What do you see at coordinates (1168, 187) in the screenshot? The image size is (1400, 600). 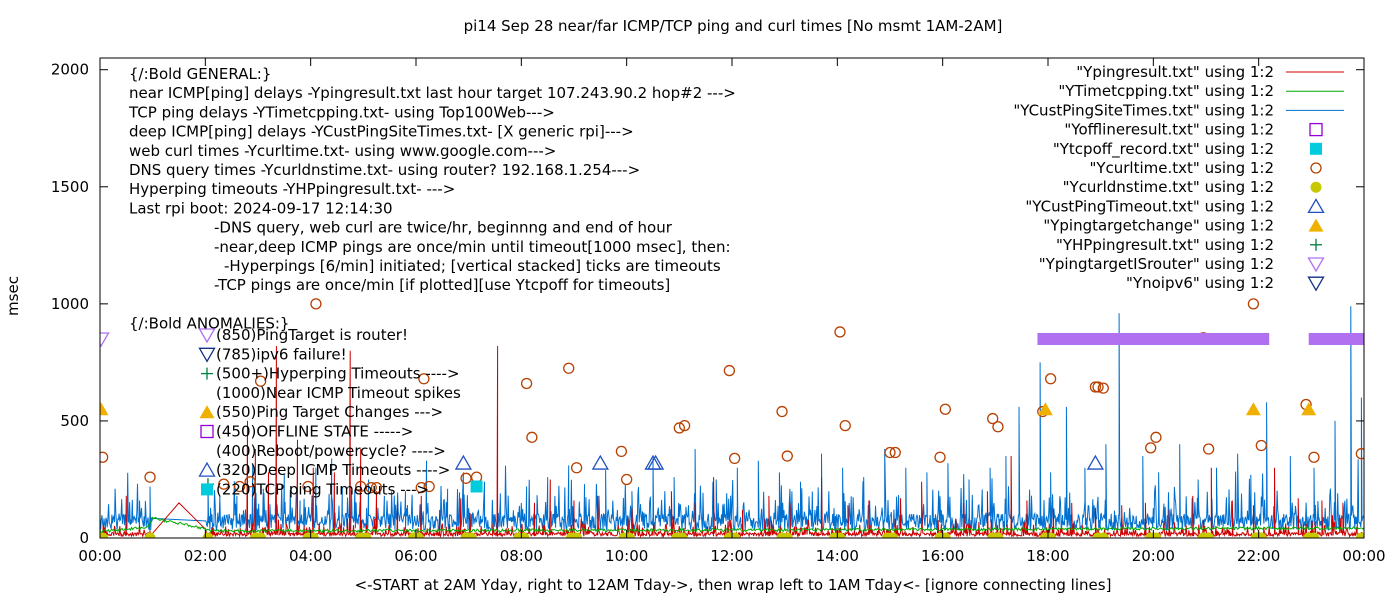 I see `legend-label: "Ycurldnstime.txt" using 1:2` at bounding box center [1168, 187].